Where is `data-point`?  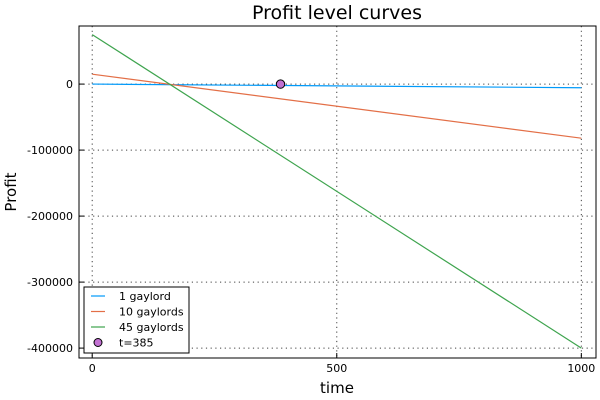 data-point is located at coordinates (280, 84).